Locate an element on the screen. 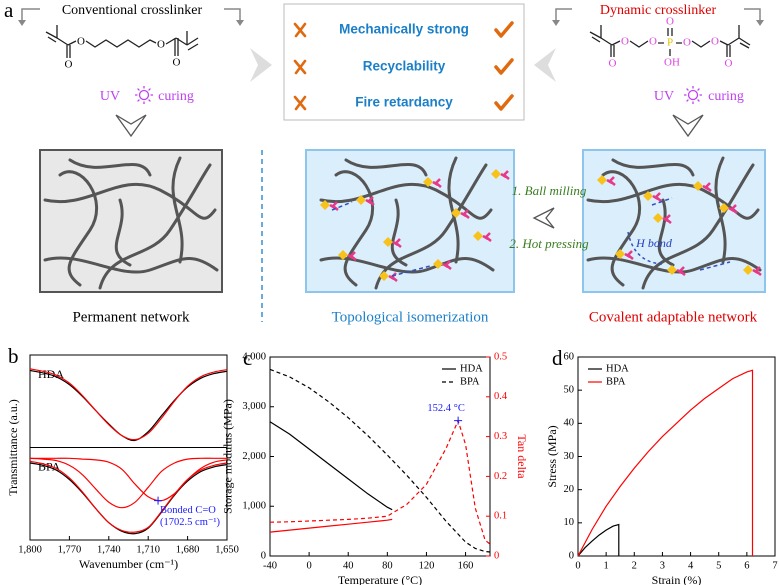  y2-tick-label: 0.5 is located at coordinates (500, 356).